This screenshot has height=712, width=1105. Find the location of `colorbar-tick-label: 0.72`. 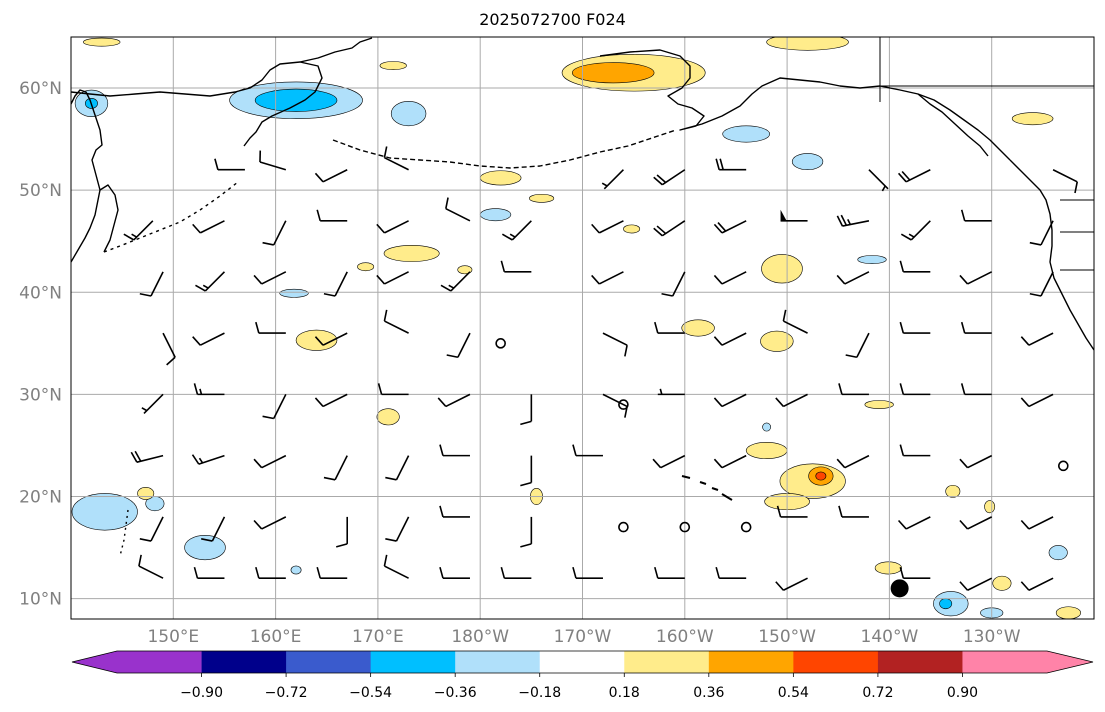

colorbar-tick-label: 0.72 is located at coordinates (877, 693).